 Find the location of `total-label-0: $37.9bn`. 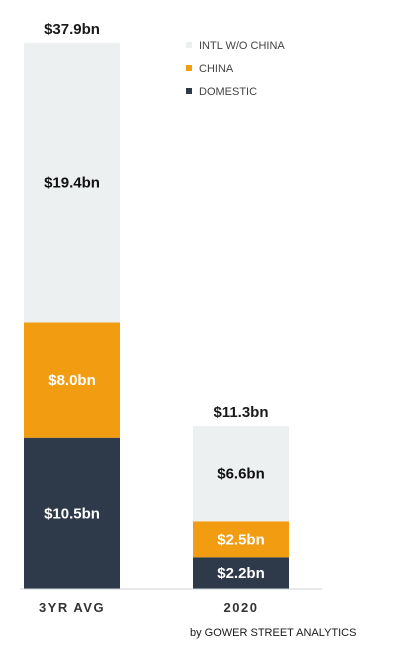

total-label-0: $37.9bn is located at coordinates (72, 29).